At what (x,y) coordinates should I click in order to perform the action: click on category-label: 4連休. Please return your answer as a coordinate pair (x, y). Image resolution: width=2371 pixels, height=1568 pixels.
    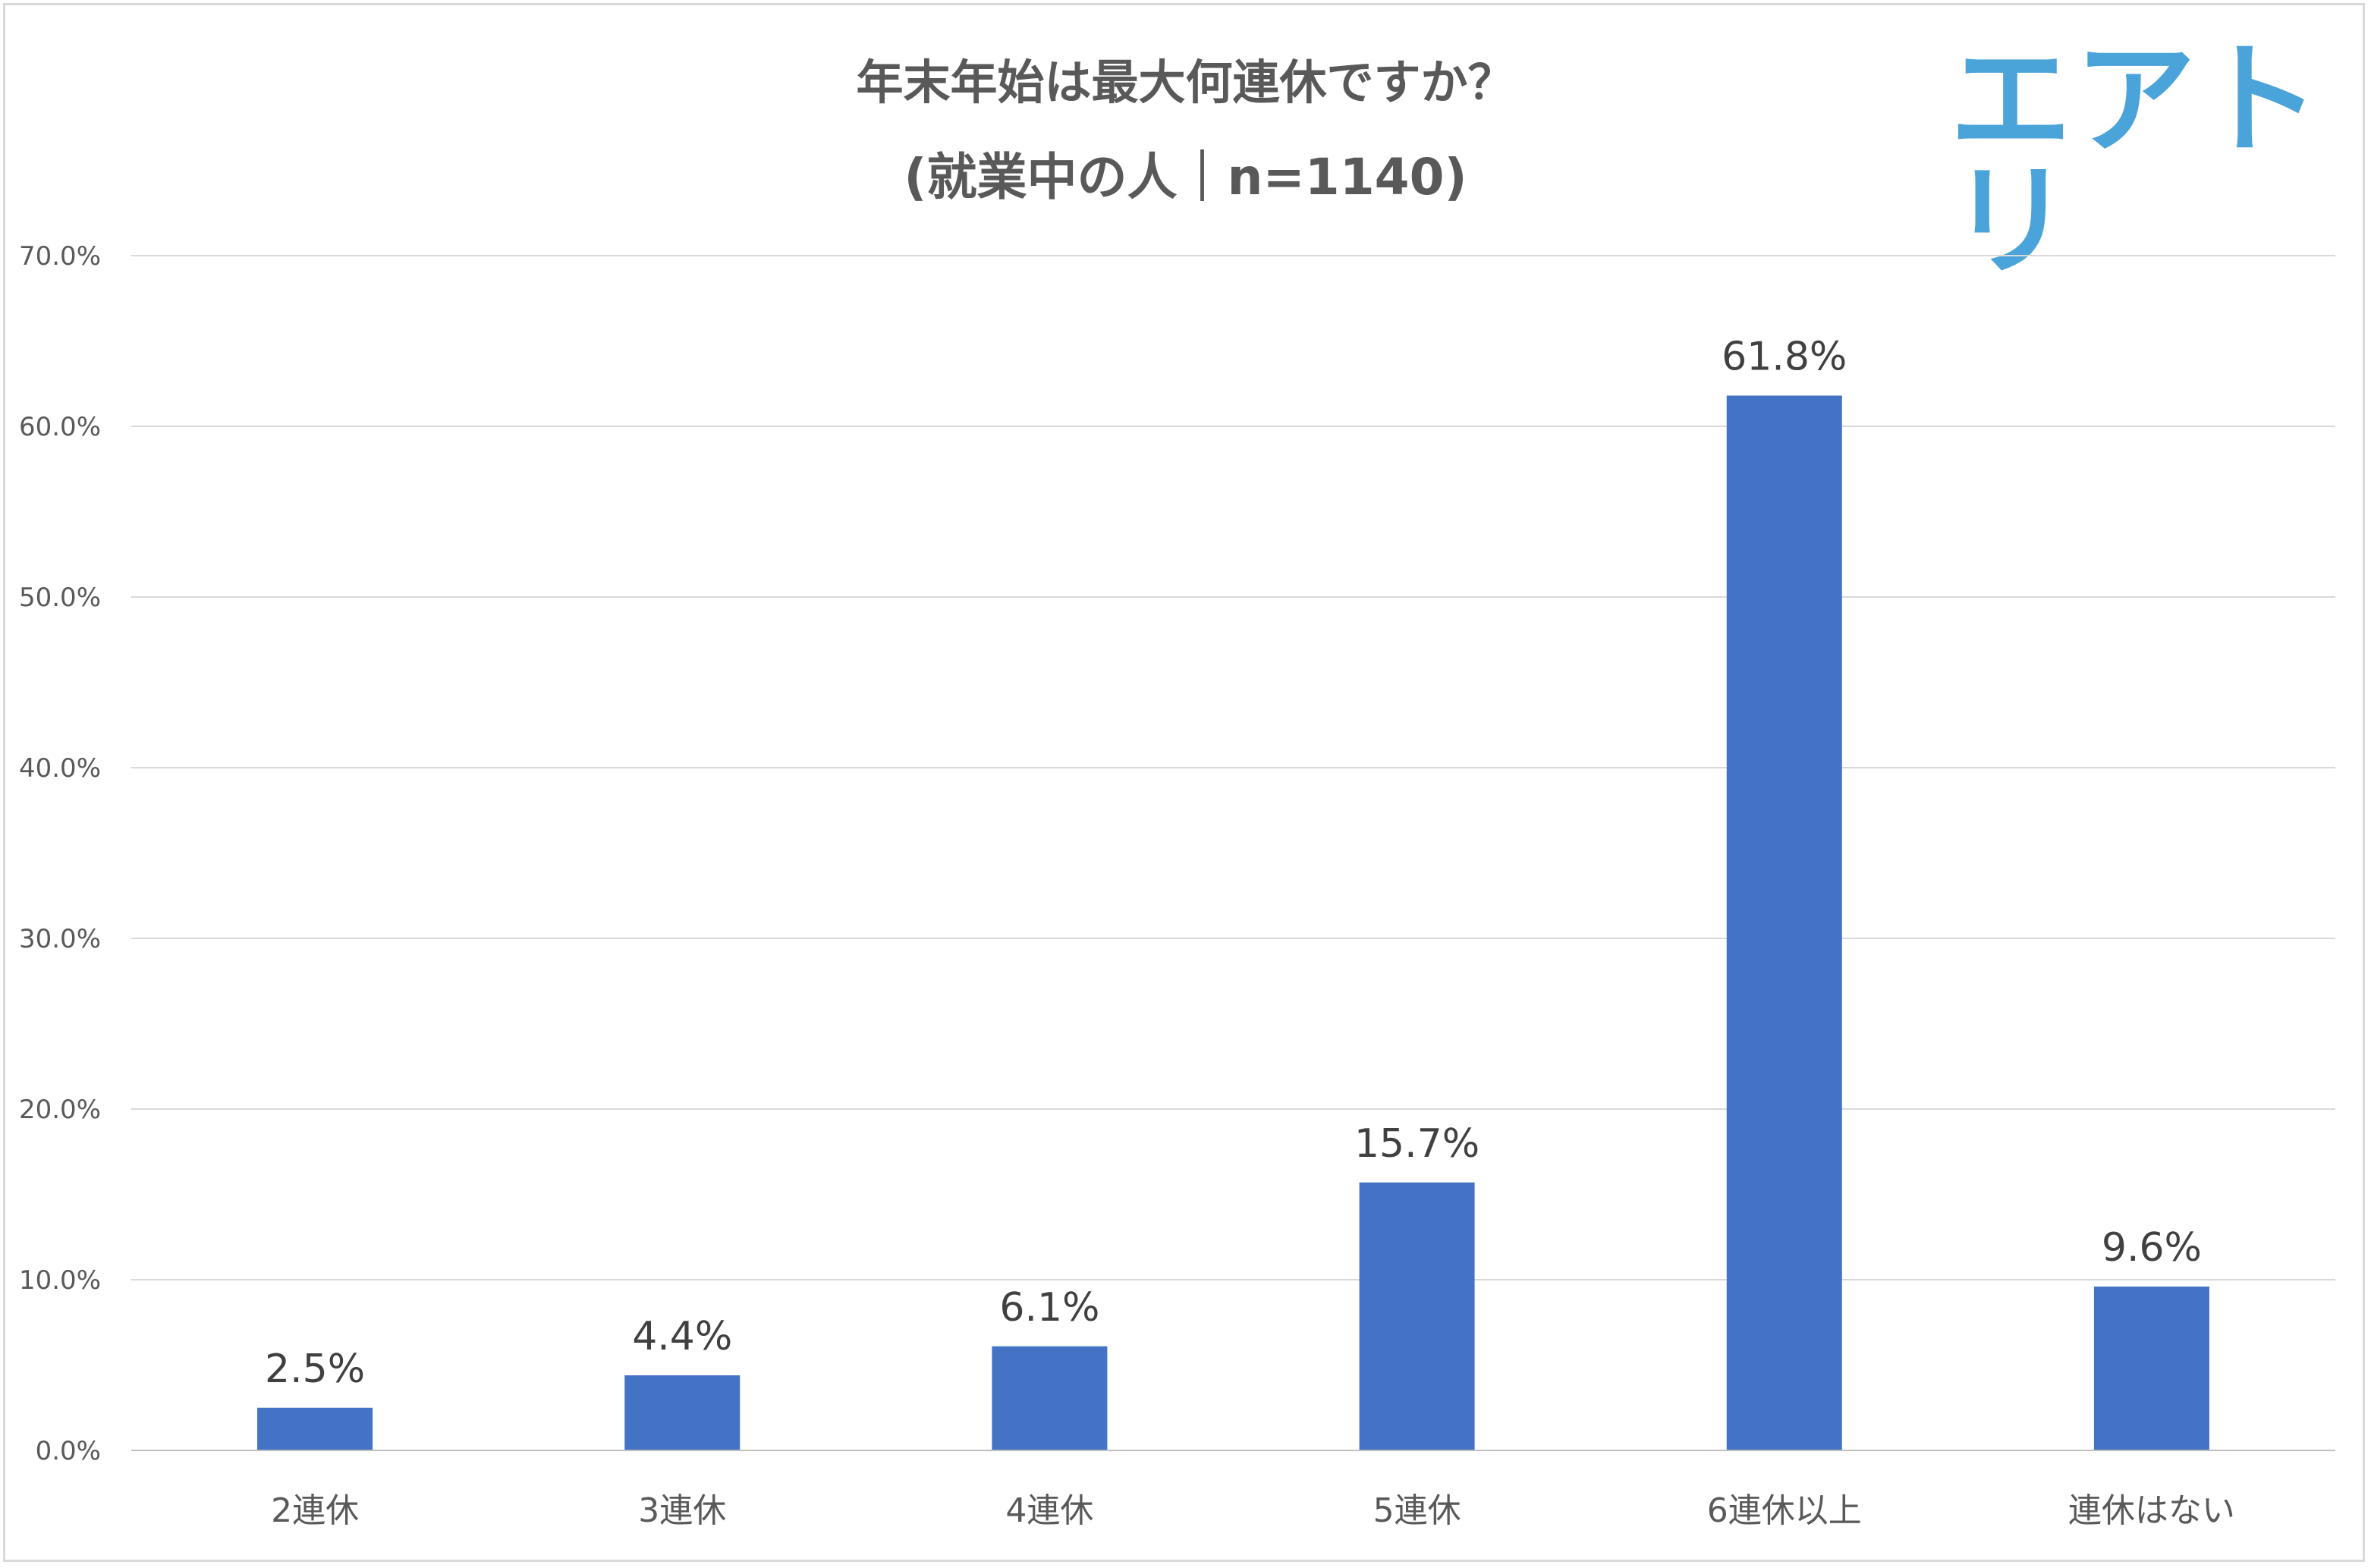
    Looking at the image, I should click on (1049, 1511).